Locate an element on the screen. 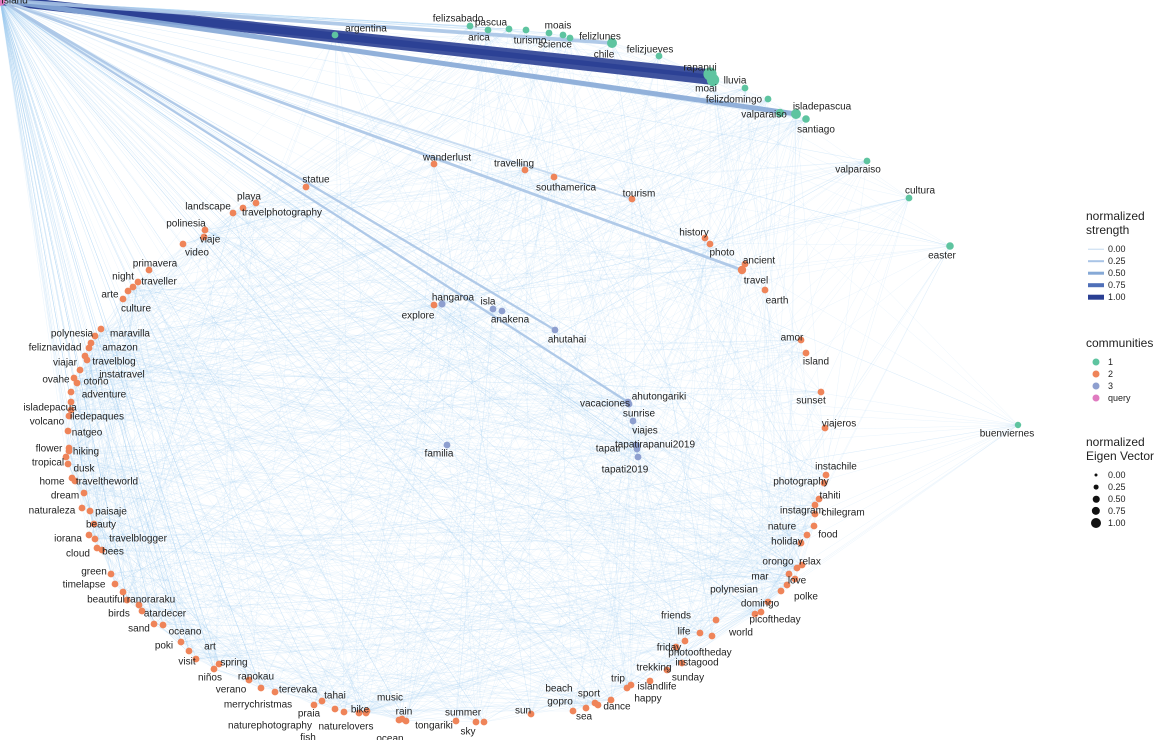 This screenshot has height=740, width=1161. node-ranokau is located at coordinates (249, 680).